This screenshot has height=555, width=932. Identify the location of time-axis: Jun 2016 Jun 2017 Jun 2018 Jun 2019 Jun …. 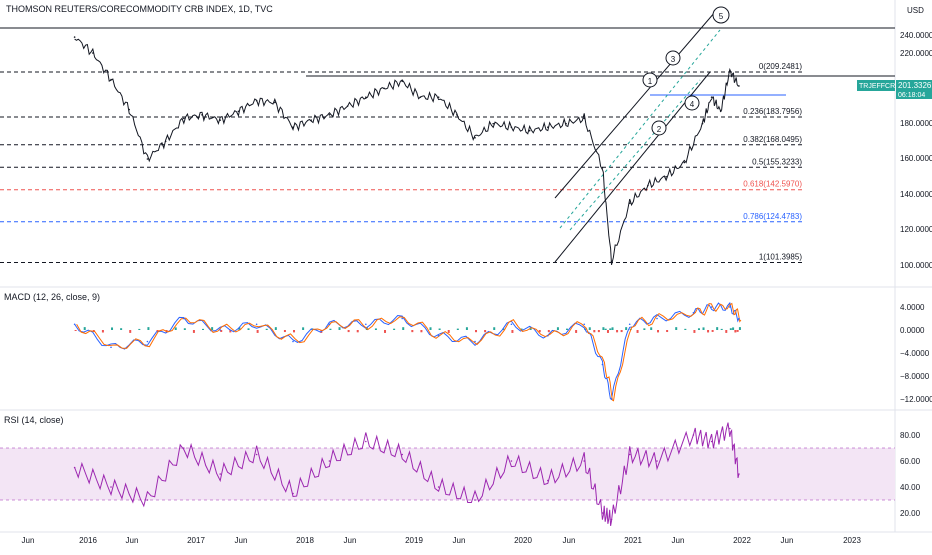
(442, 540).